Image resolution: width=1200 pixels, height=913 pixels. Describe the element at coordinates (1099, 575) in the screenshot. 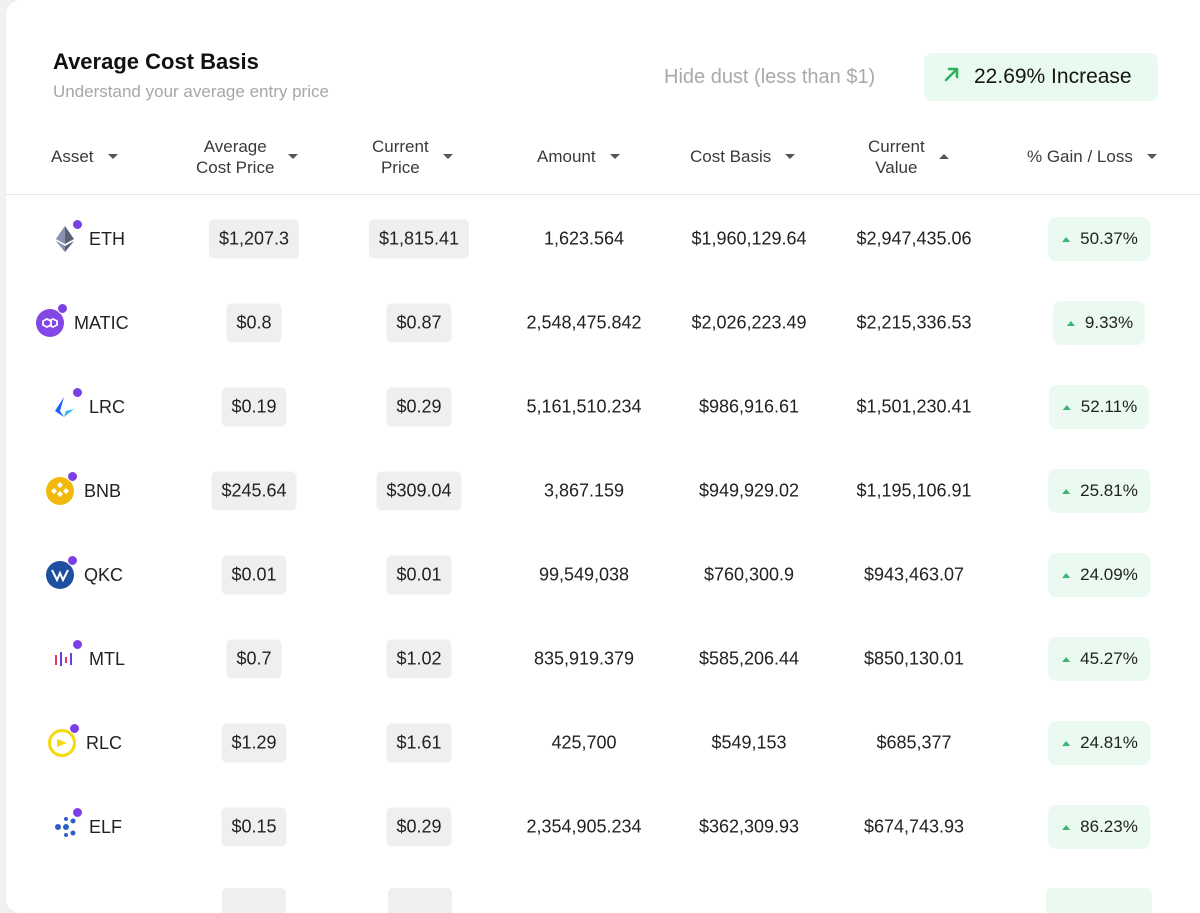

I see `gain-loss-badge: 24.09%` at that location.